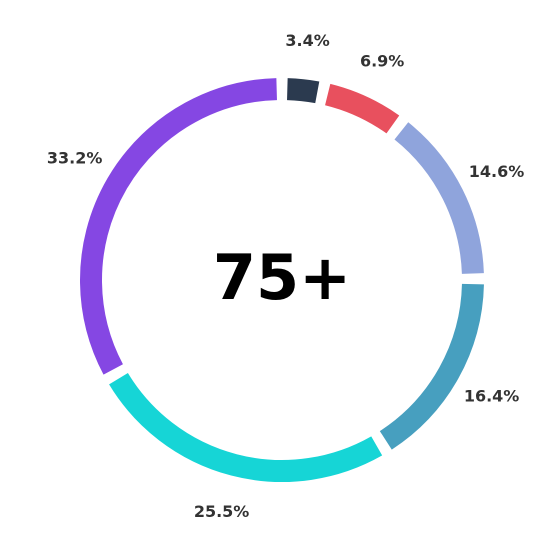 This screenshot has width=550, height=550. I want to click on value-label: 14.6%, so click(497, 171).